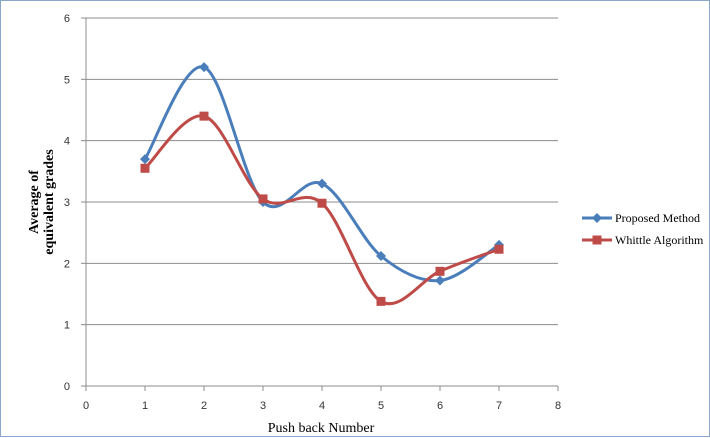  What do you see at coordinates (322, 406) in the screenshot?
I see `x-tick-label: 4` at bounding box center [322, 406].